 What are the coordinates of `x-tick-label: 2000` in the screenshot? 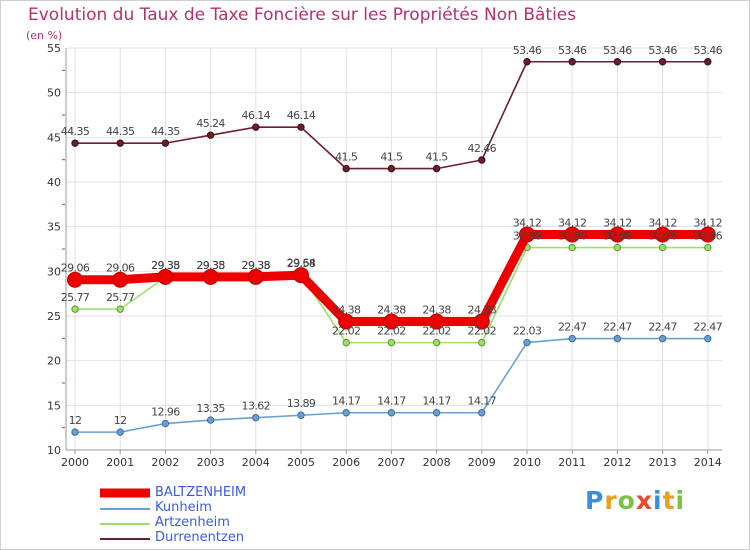 It's located at (75, 462).